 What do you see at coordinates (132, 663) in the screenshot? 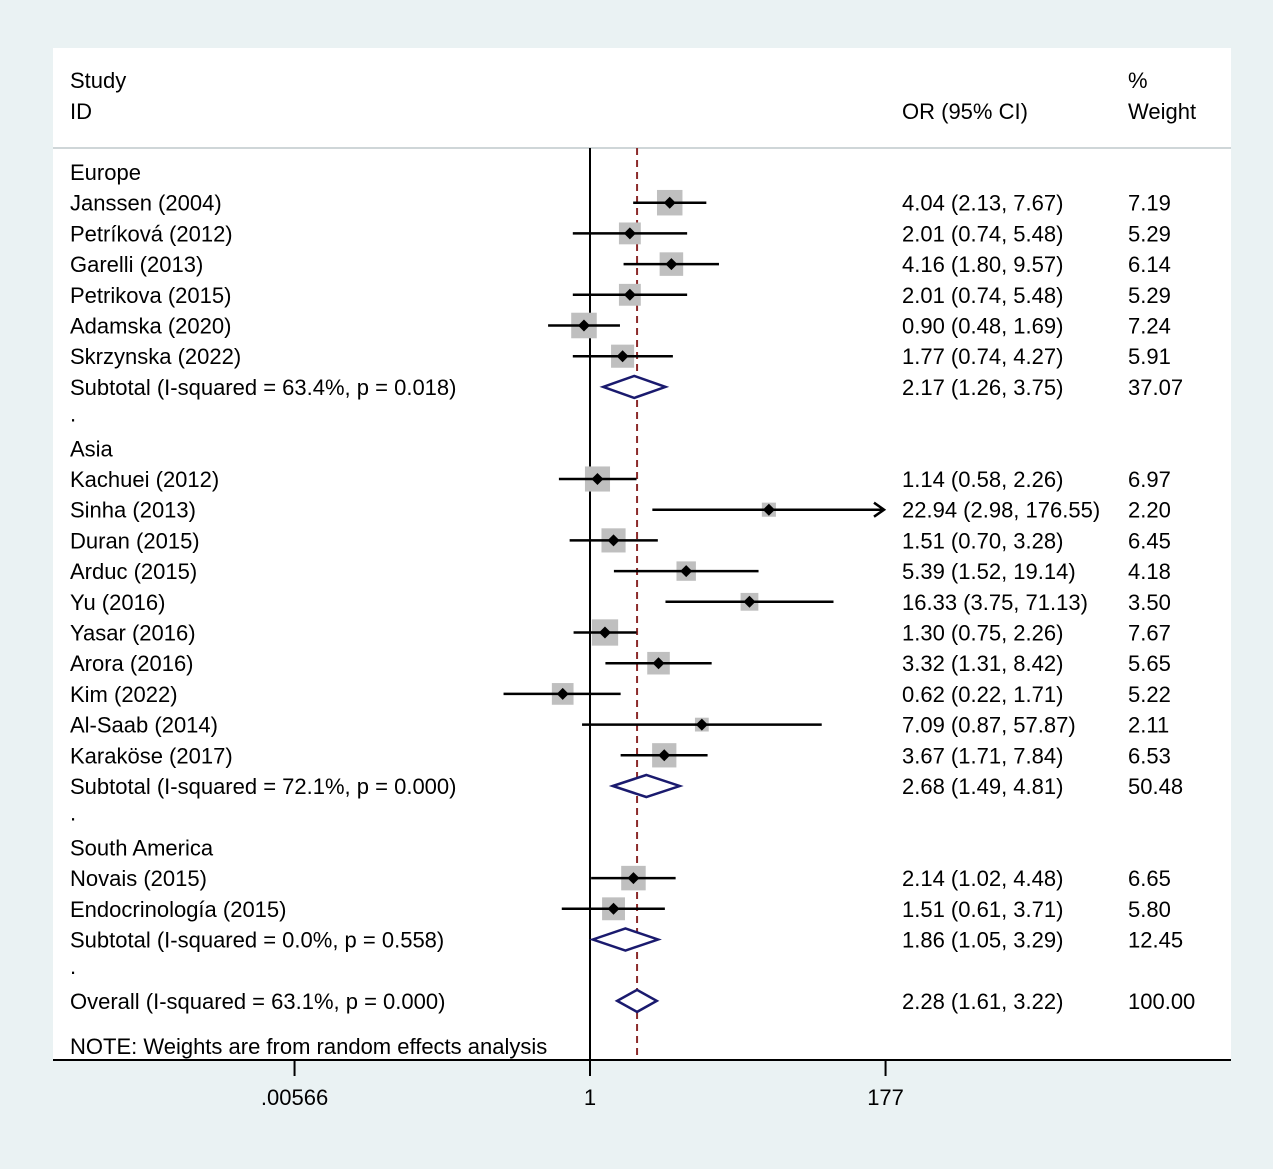
I see `study-label: Arora (2016)` at bounding box center [132, 663].